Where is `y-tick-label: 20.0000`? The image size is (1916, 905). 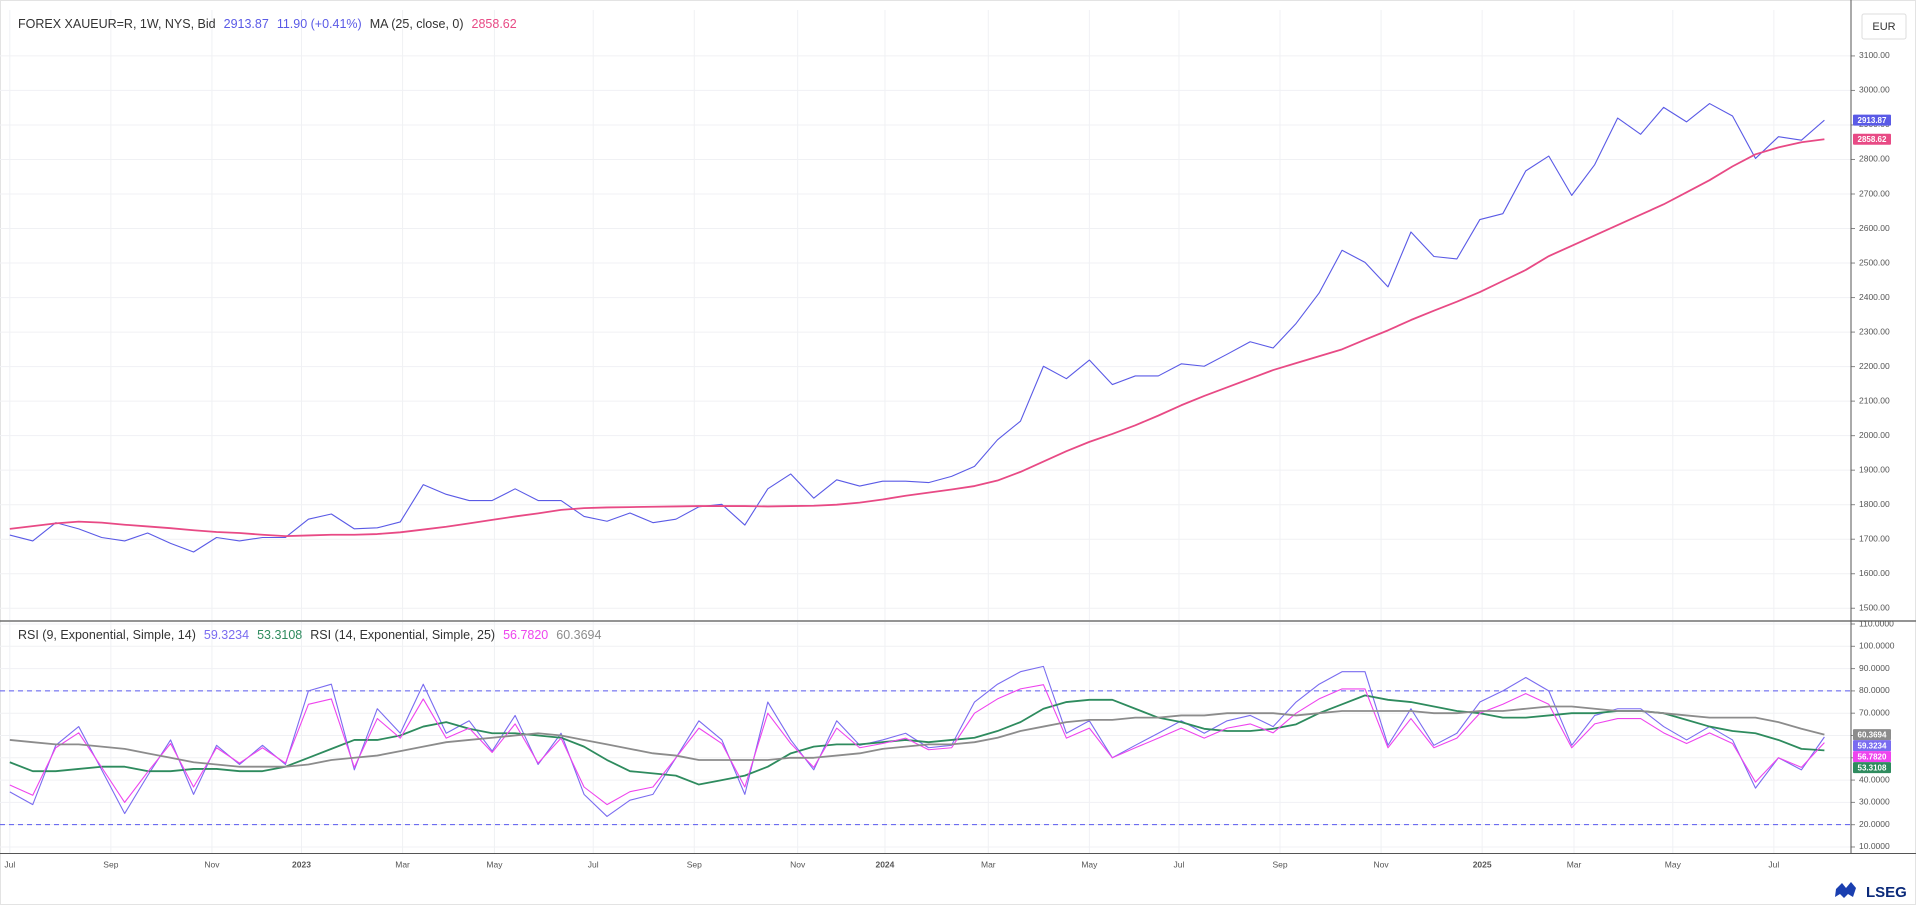 y-tick-label: 20.0000 is located at coordinates (1874, 824).